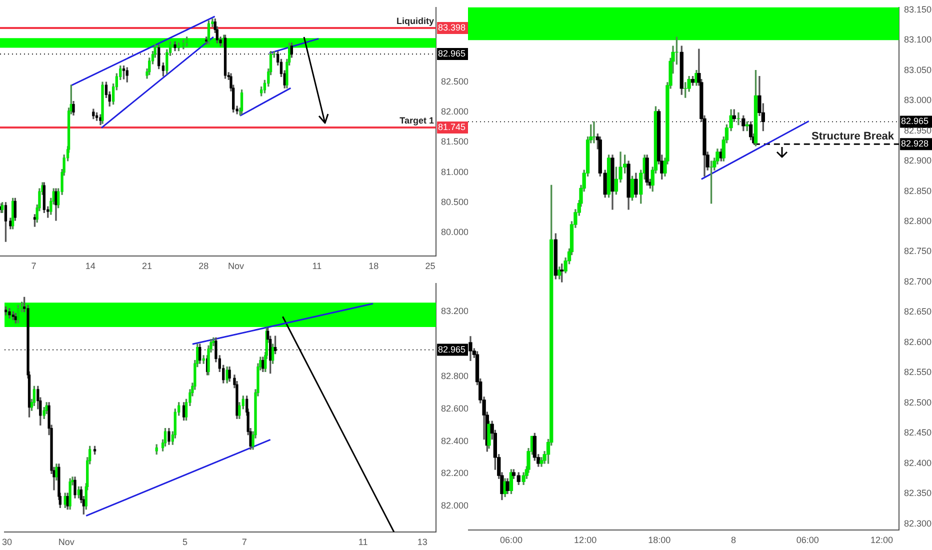 Image resolution: width=932 pixels, height=550 pixels. Describe the element at coordinates (455, 171) in the screenshot. I see `y-tick-label: 81.000` at that location.